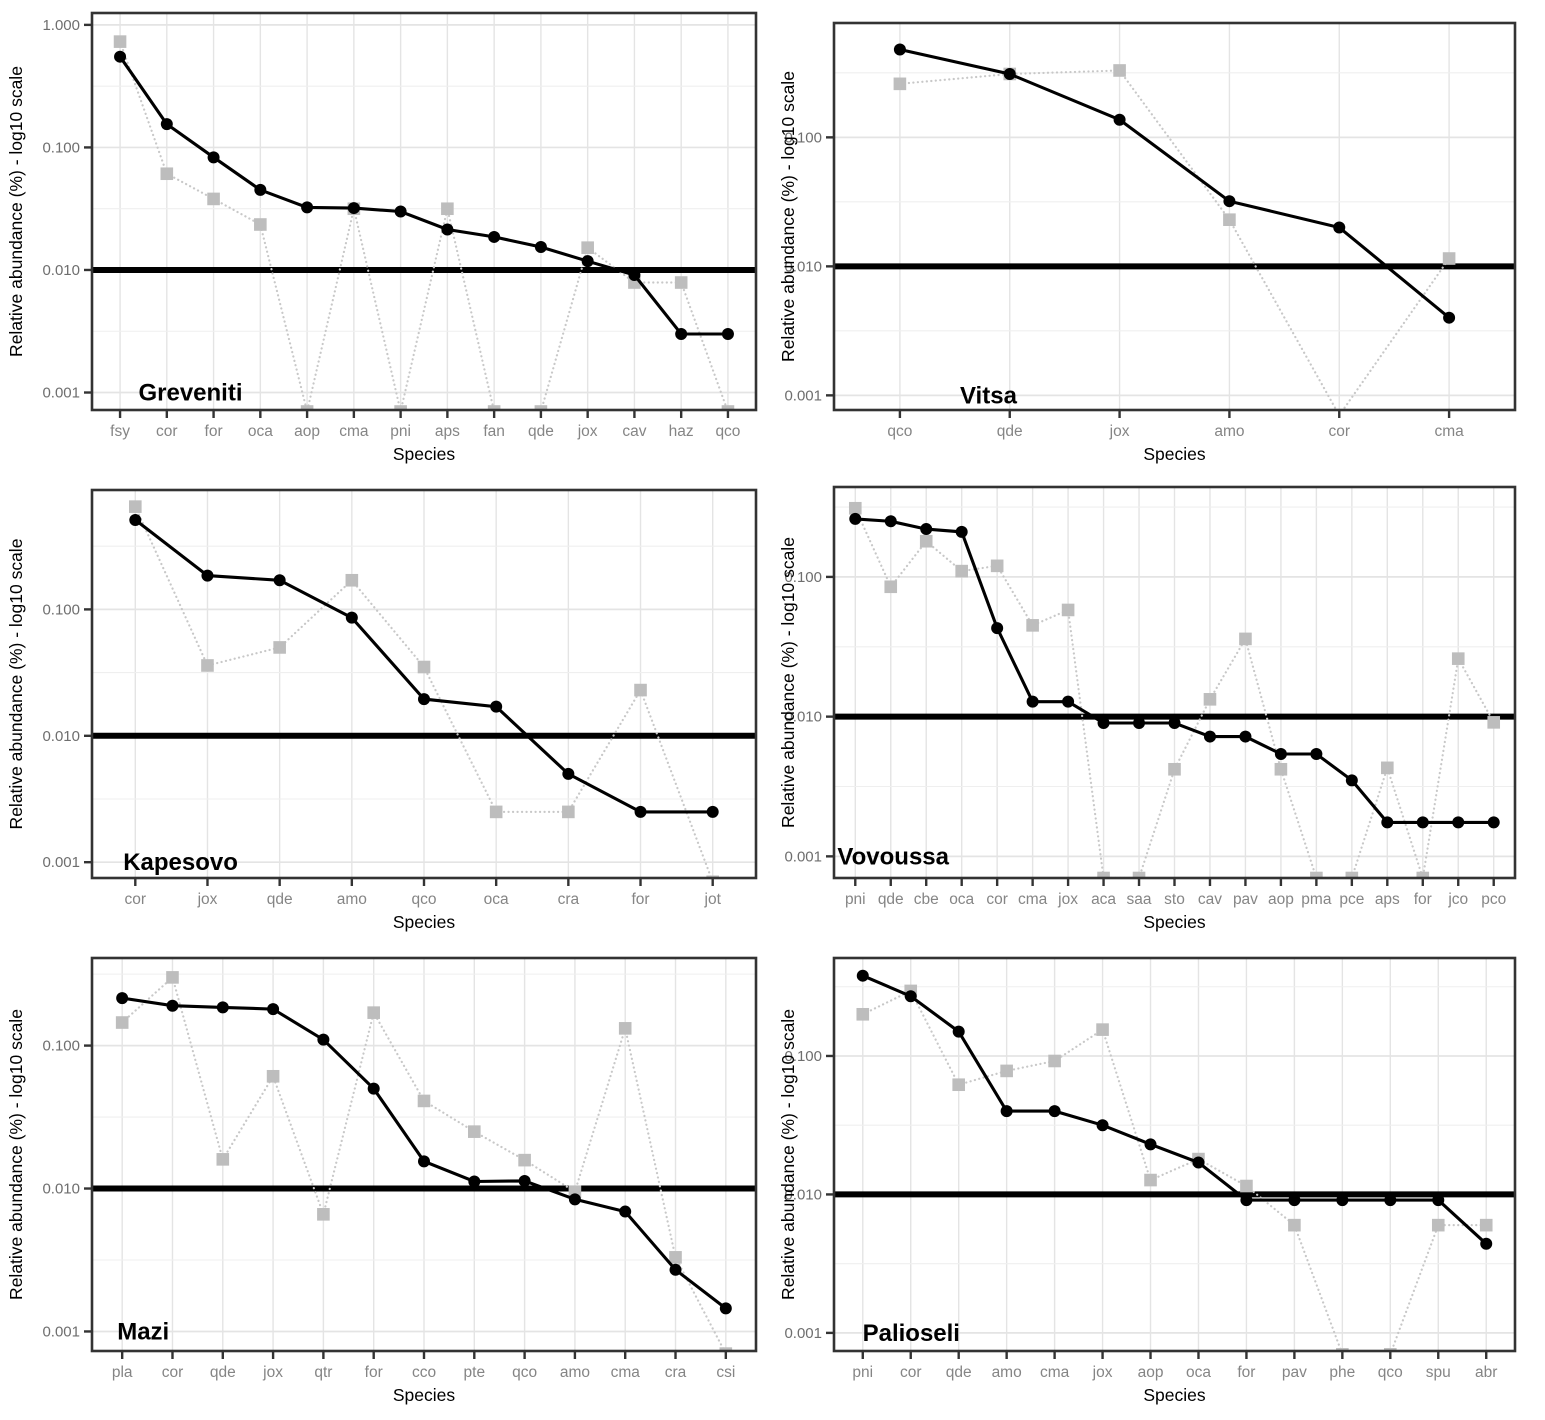 This screenshot has width=1545, height=1420. I want to click on point-circle-cav, so click(1209, 736).